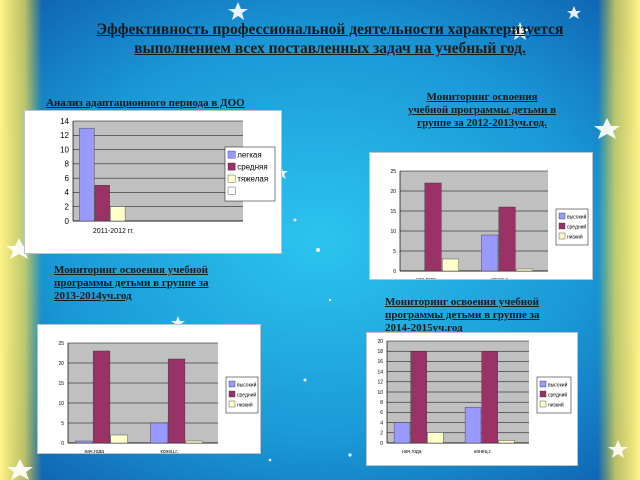 Image resolution: width=640 pixels, height=480 pixels. Describe the element at coordinates (482, 97) in the screenshot. I see `chart2-caption-line1: Мониторинг освоения` at that location.